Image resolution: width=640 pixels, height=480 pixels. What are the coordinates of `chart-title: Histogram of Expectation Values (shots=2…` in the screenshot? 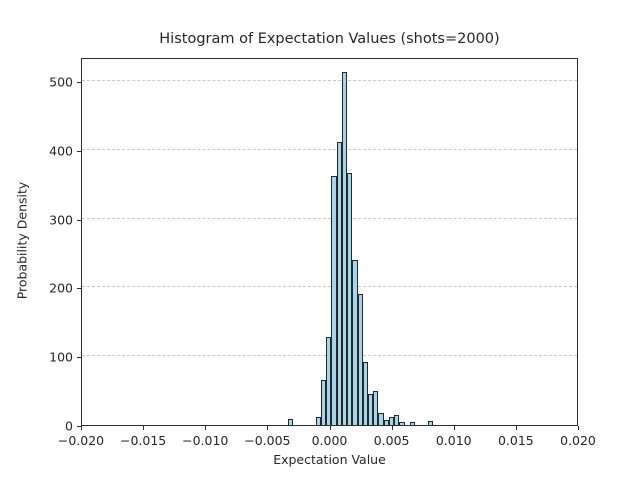 It's located at (329, 39).